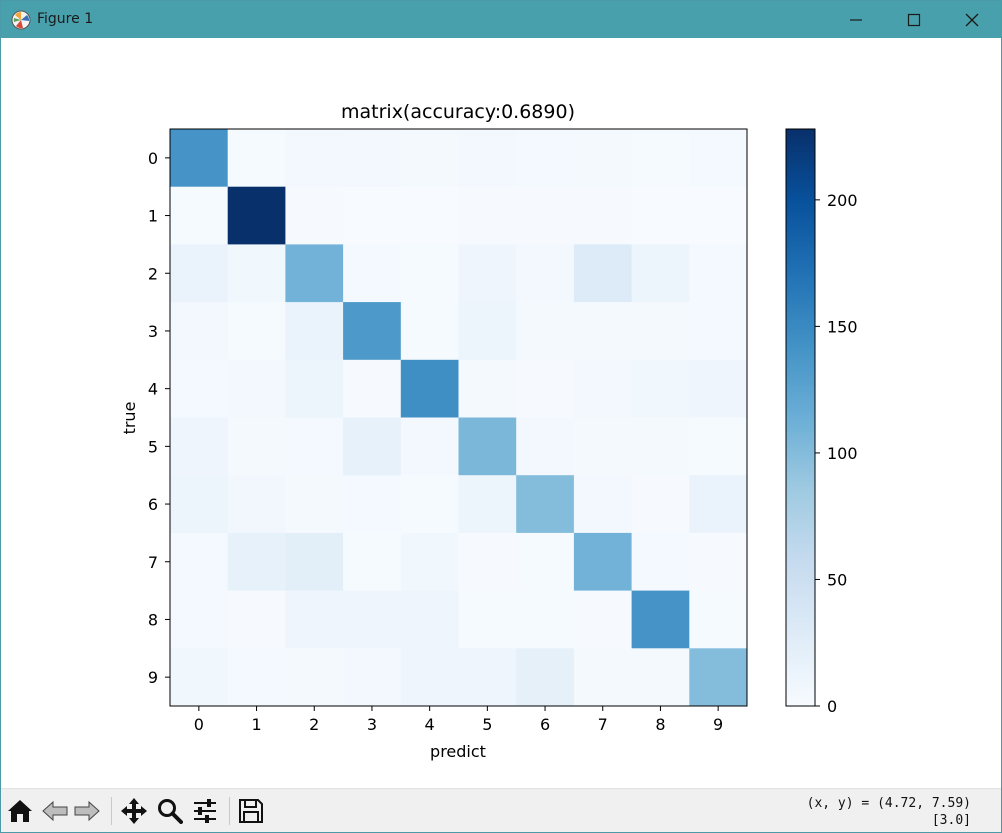 This screenshot has width=1002, height=833. What do you see at coordinates (603, 724) in the screenshot?
I see `x-tick-label: 7` at bounding box center [603, 724].